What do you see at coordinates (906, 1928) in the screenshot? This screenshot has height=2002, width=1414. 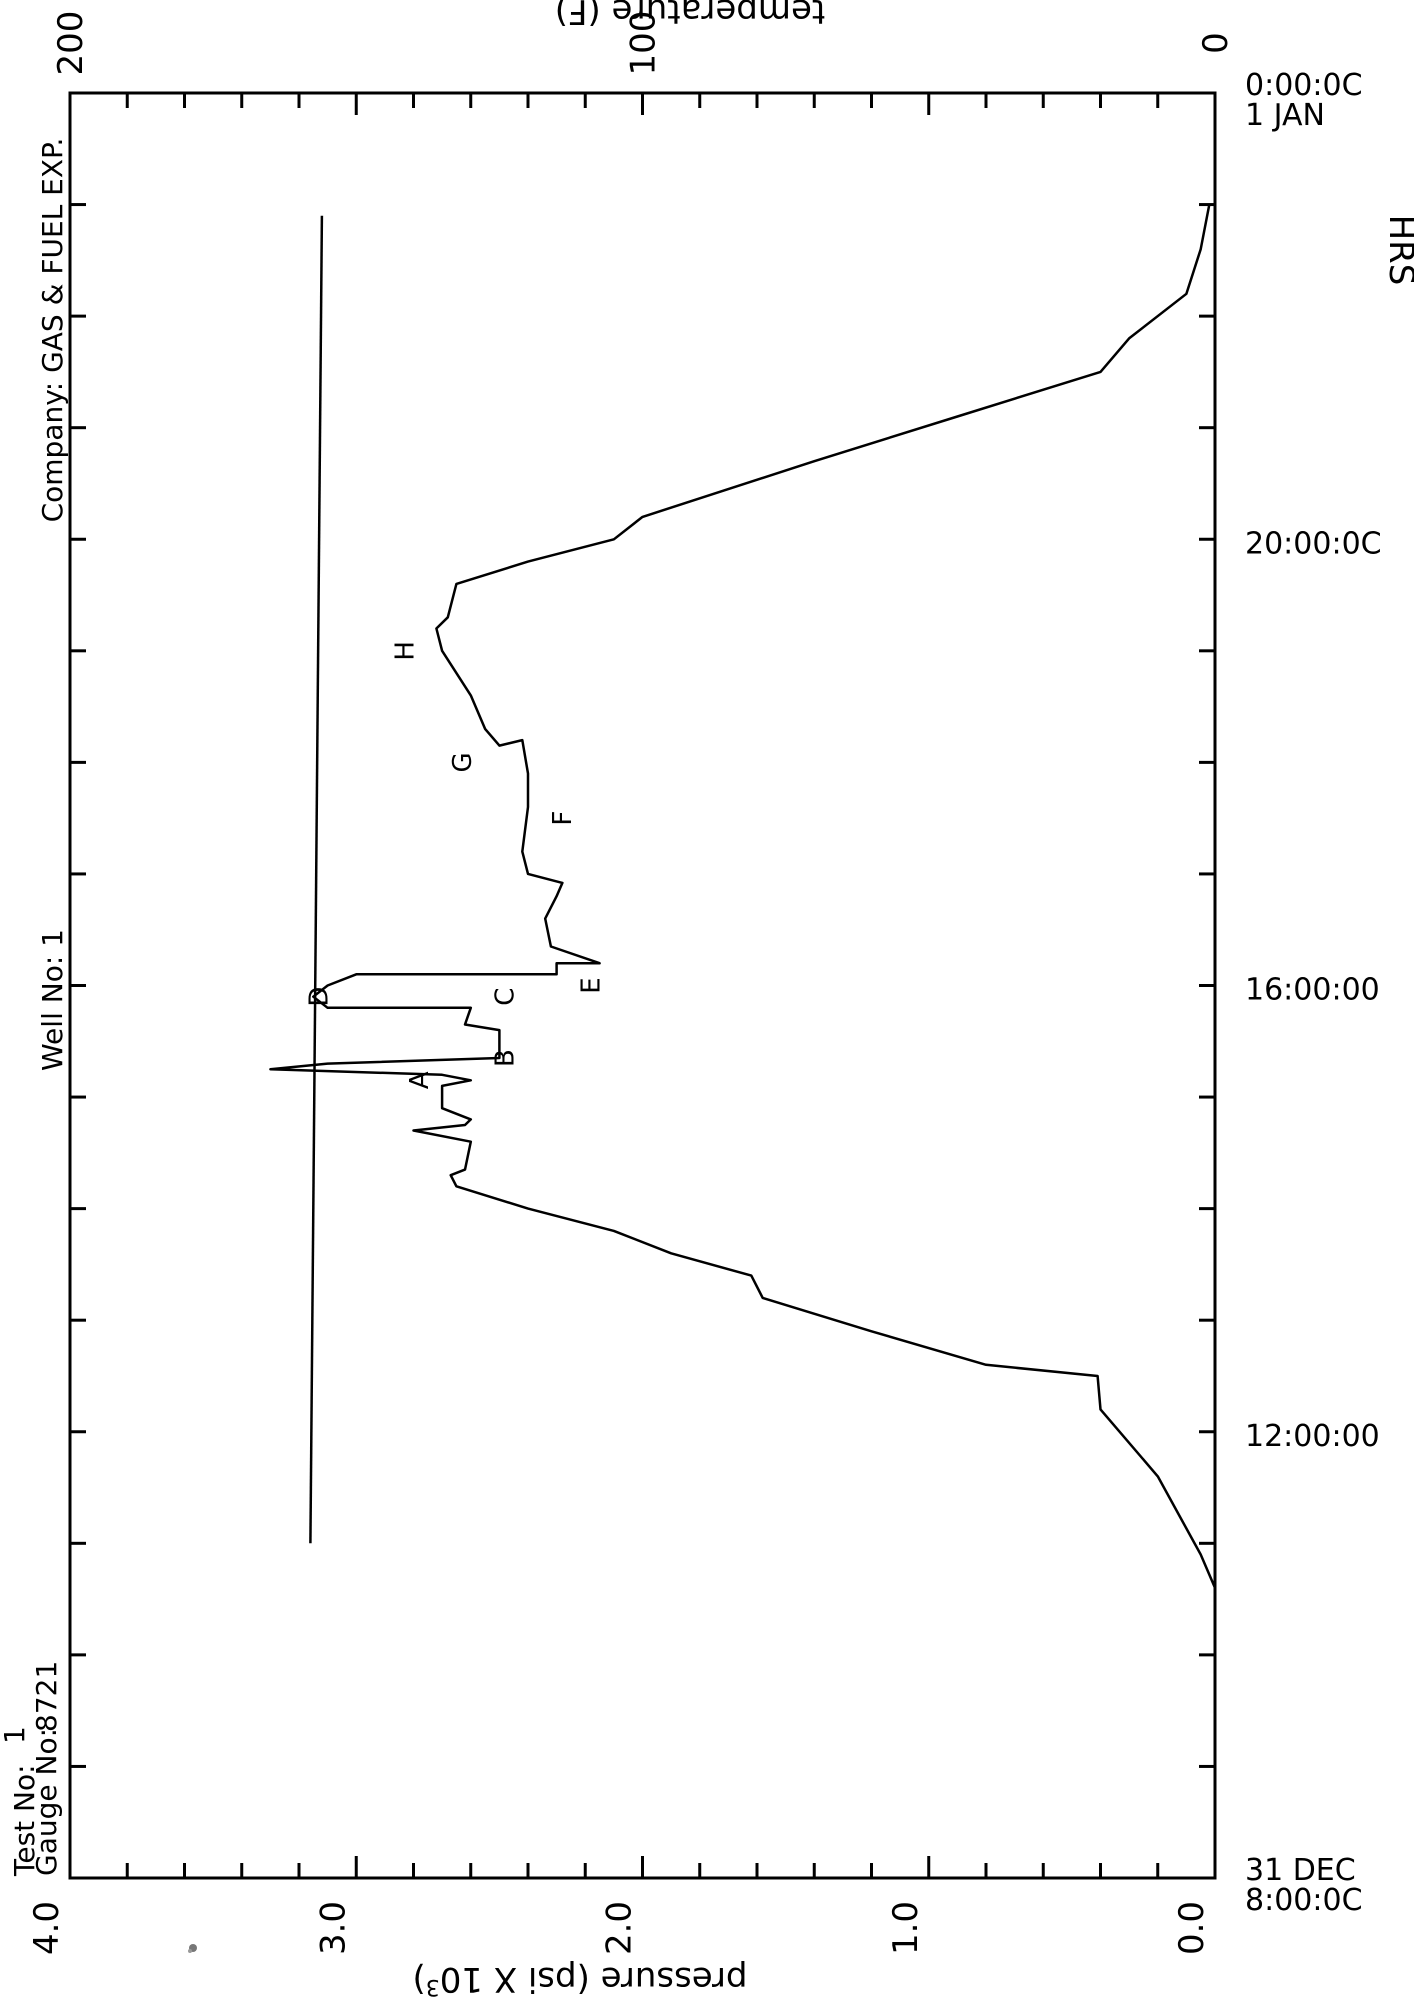 I see `pressure-tick-label: 1.0` at bounding box center [906, 1928].